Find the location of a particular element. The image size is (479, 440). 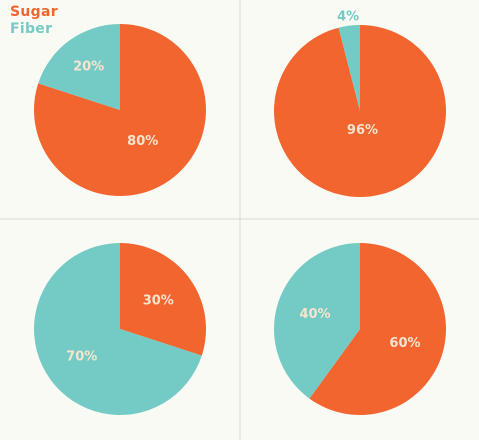

slice-label-sugar: 30% is located at coordinates (158, 301).